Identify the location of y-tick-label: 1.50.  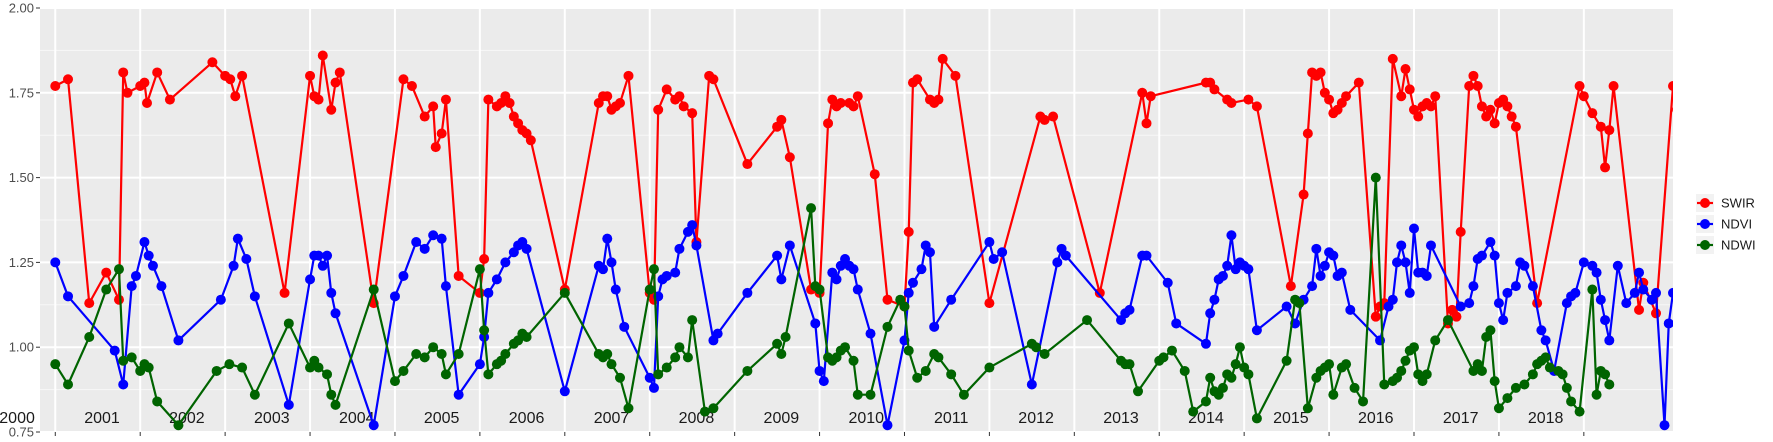
(21, 177).